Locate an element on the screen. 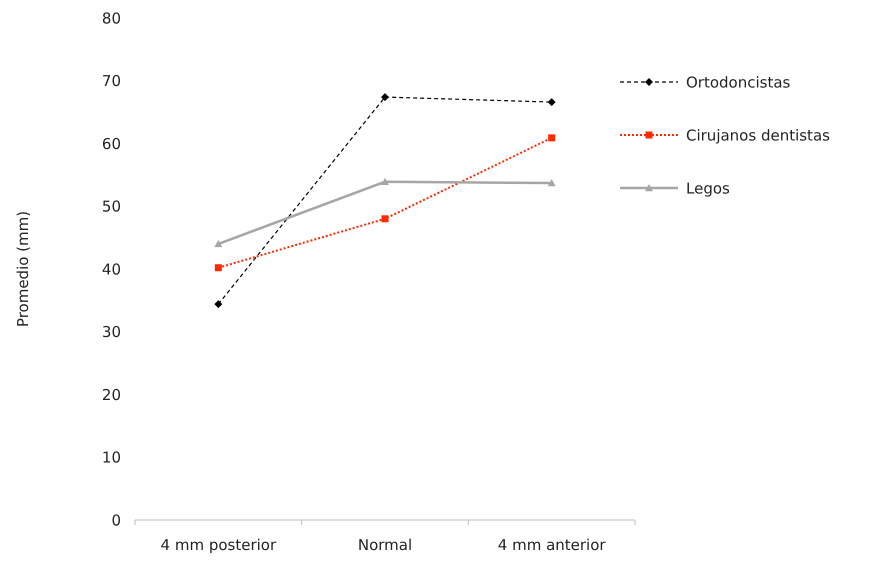 The height and width of the screenshot is (569, 895). y-axis-title: Promedio (mm) is located at coordinates (23, 269).